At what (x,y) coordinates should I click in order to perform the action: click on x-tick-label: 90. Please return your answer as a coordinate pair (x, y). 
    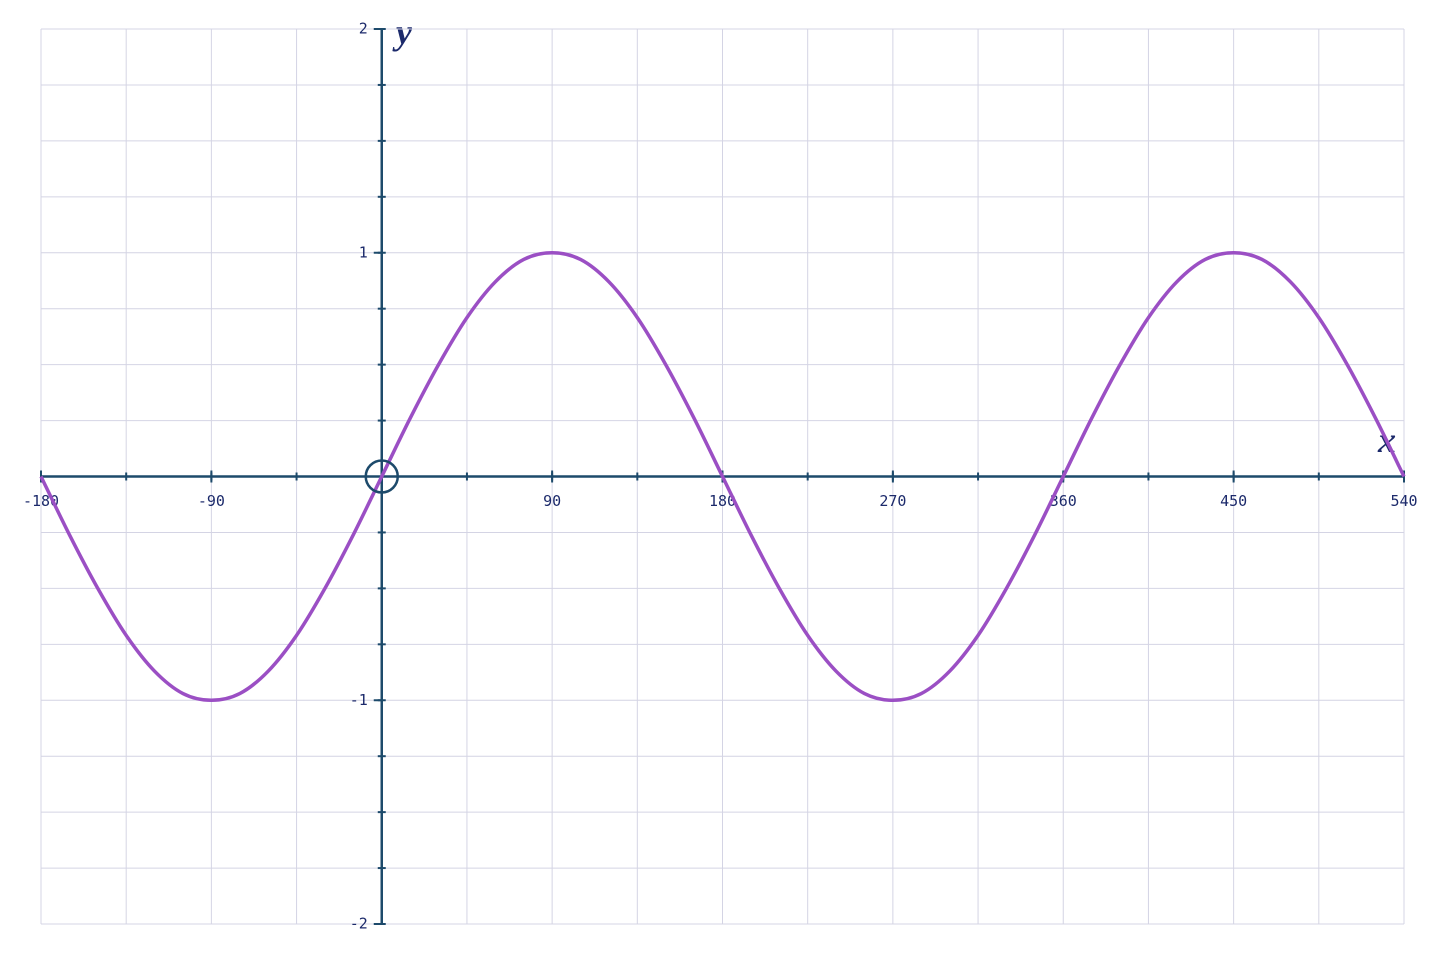
    Looking at the image, I should click on (552, 501).